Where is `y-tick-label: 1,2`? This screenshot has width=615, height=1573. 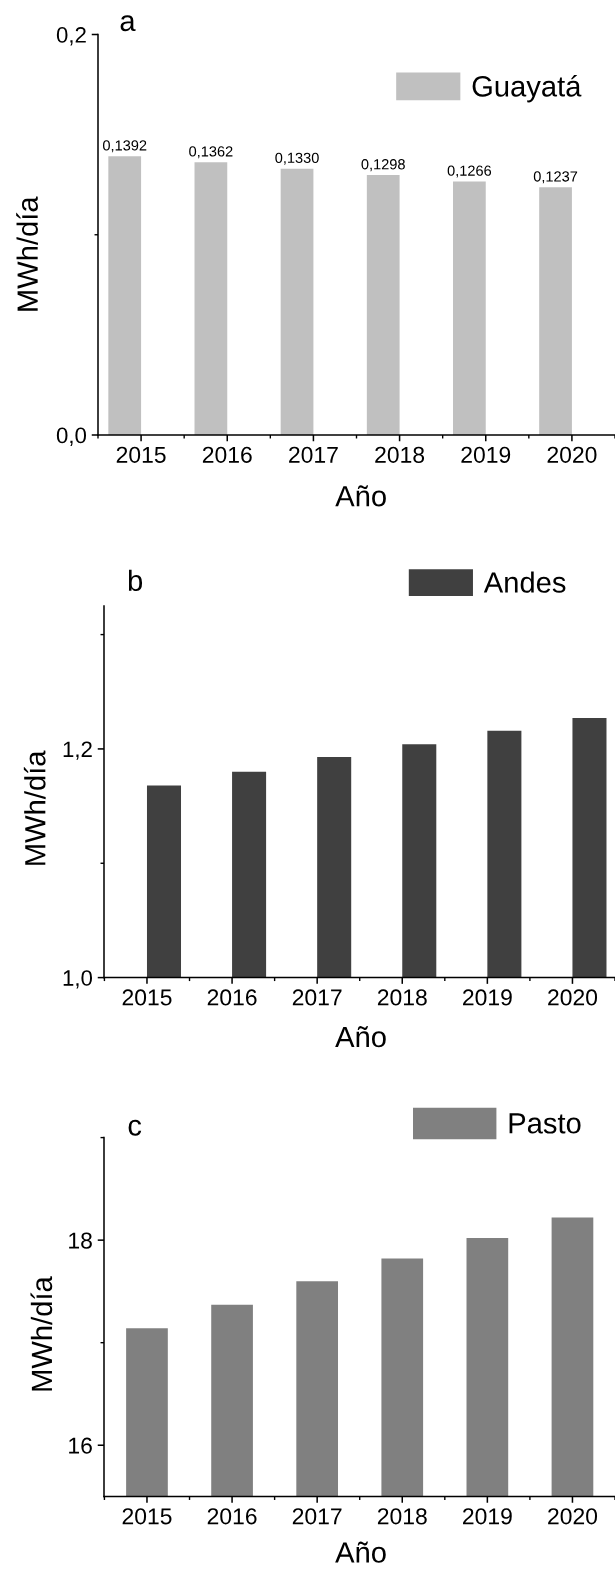
y-tick-label: 1,2 is located at coordinates (77, 750).